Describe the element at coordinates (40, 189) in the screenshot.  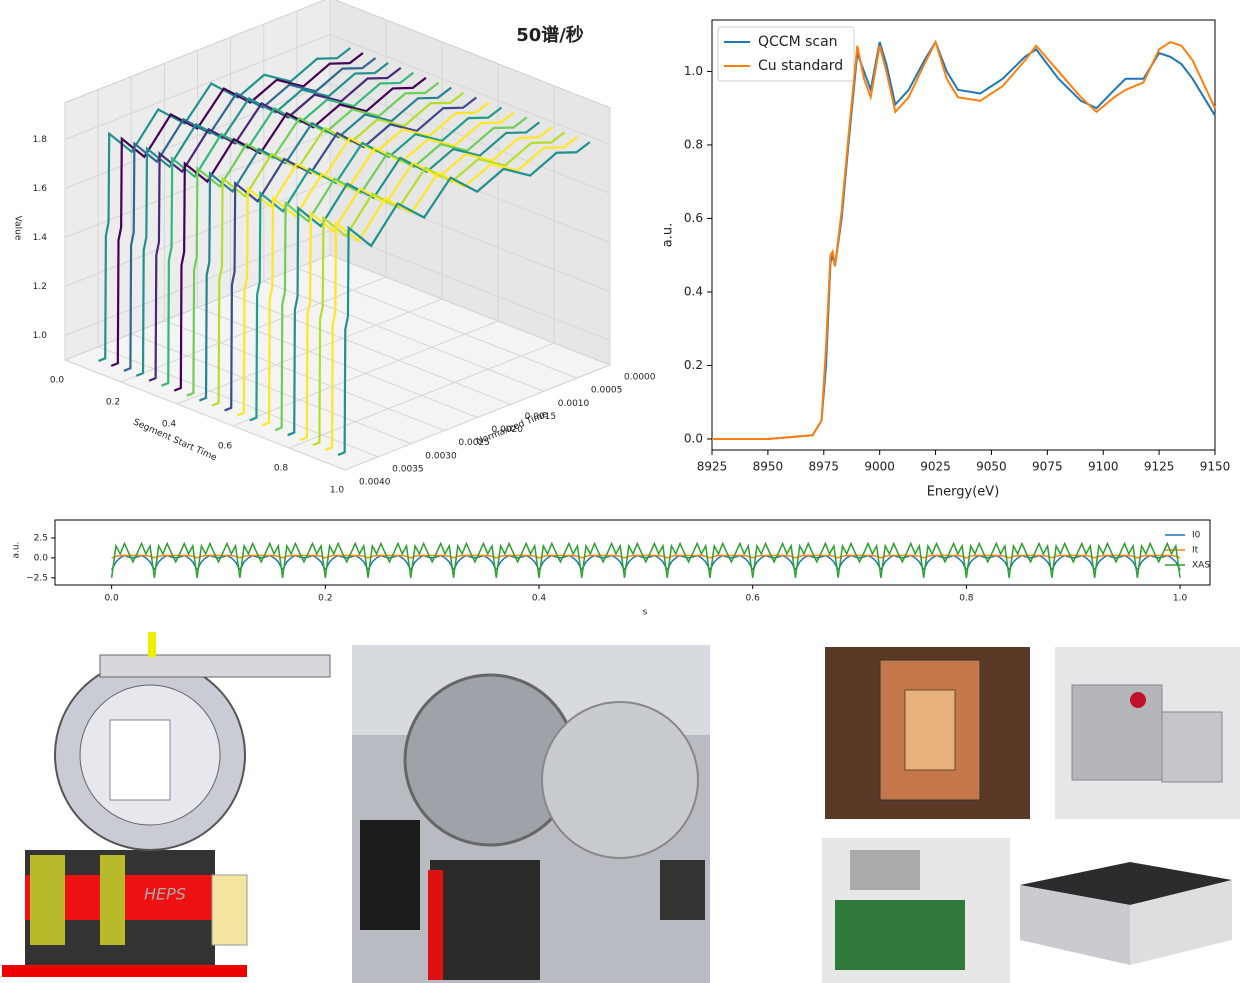
I see `z-tick-label: 1.6` at that location.